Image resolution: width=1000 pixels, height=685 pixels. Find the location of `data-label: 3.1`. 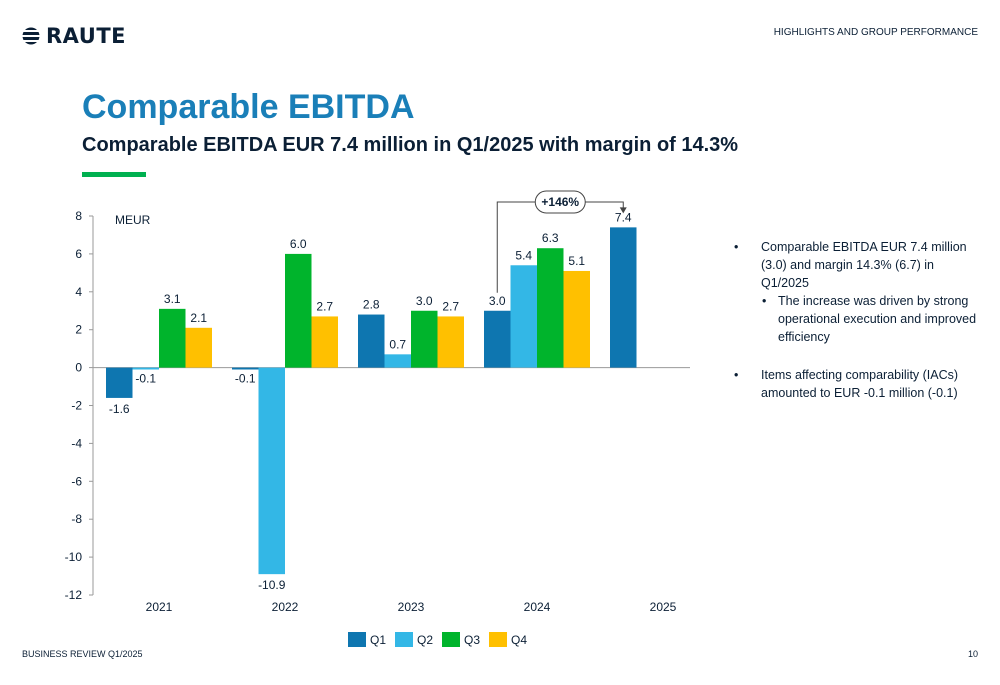

data-label: 3.1 is located at coordinates (172, 299).